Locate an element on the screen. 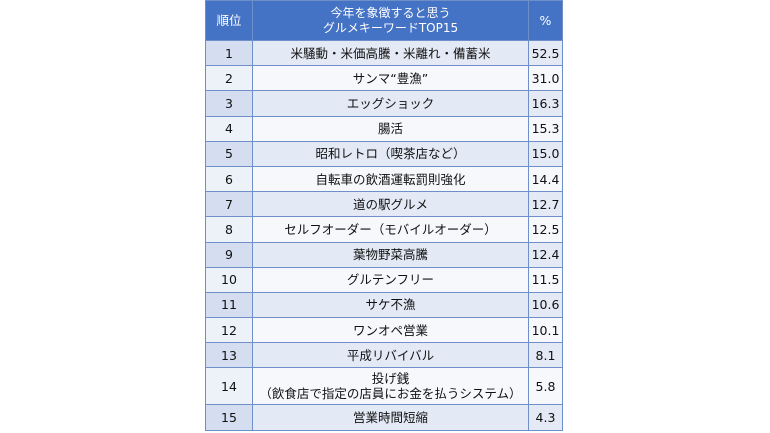 This screenshot has height=433, width=770. percent-text: 12.7 is located at coordinates (545, 204).